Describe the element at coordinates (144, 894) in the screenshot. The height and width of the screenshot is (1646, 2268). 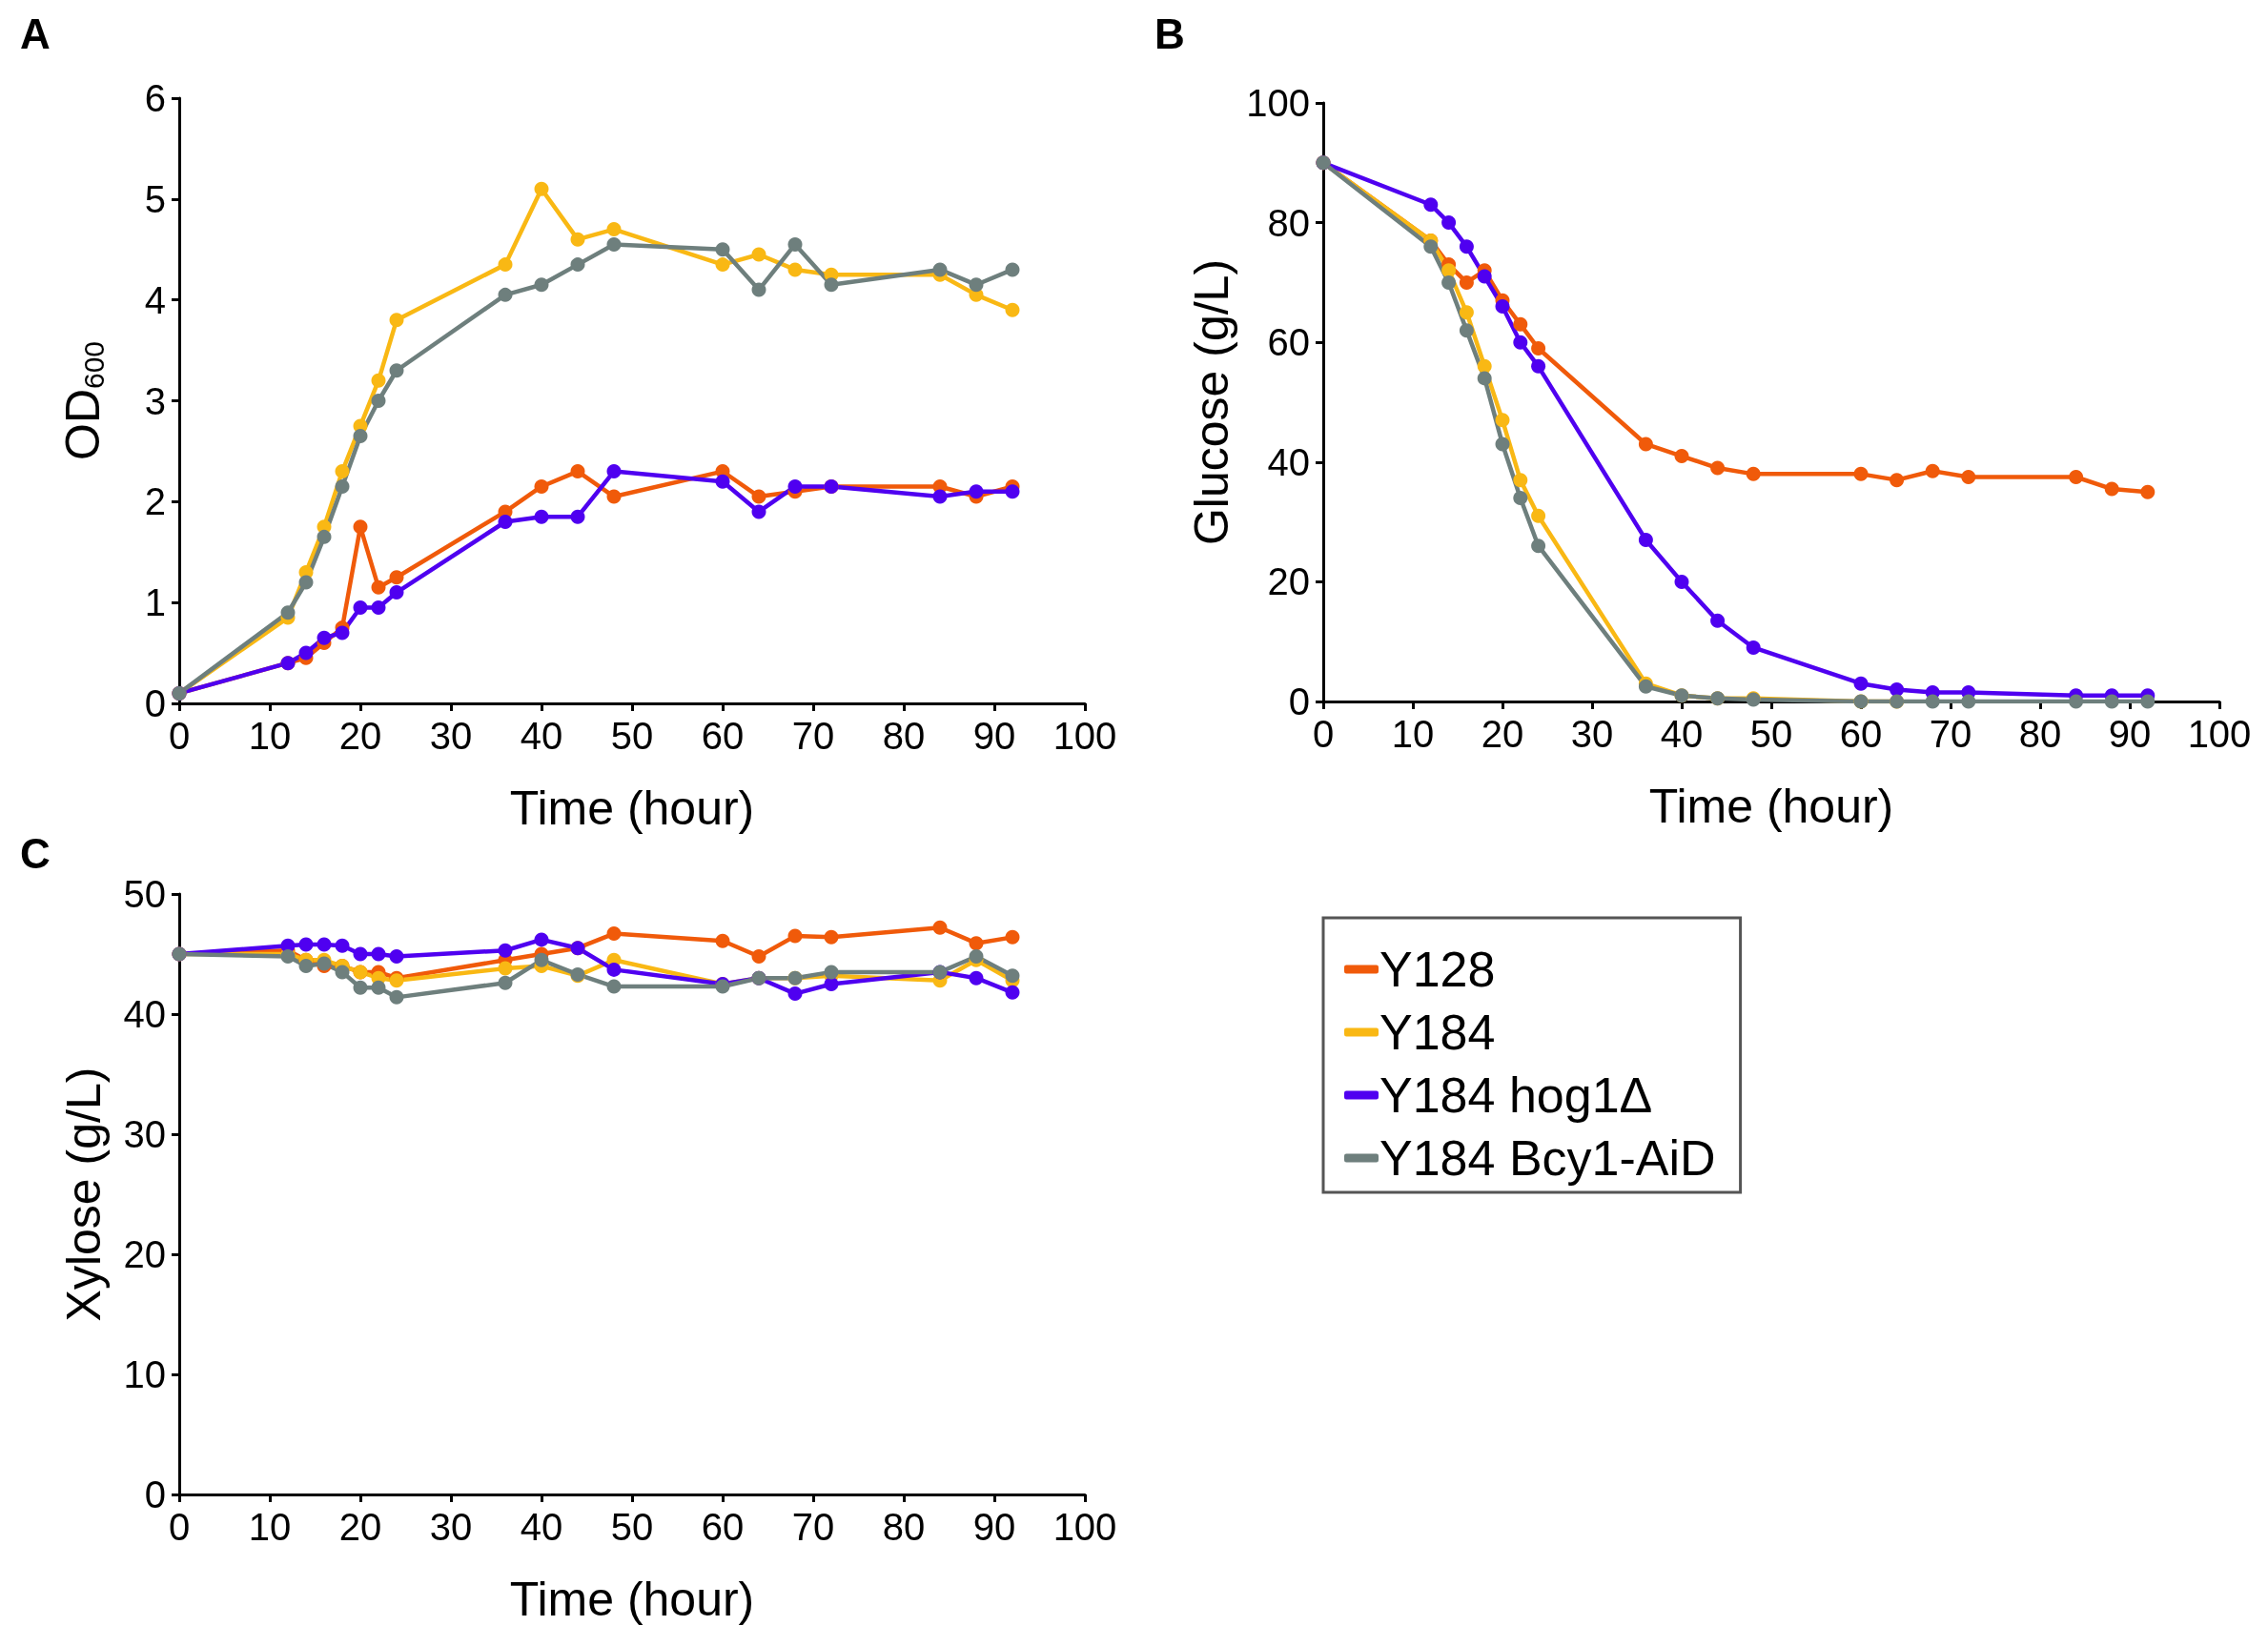
I see `y-tick-label: 50` at that location.